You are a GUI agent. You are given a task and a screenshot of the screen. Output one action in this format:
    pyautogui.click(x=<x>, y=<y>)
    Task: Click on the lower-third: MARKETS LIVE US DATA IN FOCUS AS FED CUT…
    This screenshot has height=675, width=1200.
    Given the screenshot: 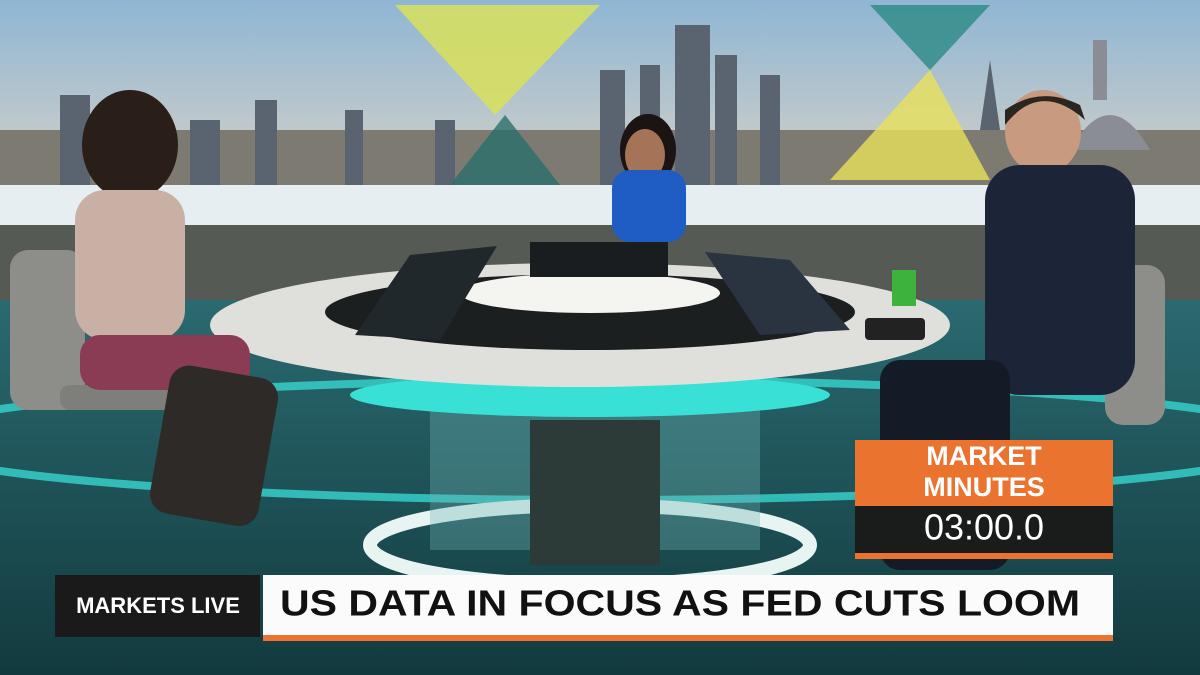 What is the action you would take?
    pyautogui.click(x=584, y=608)
    